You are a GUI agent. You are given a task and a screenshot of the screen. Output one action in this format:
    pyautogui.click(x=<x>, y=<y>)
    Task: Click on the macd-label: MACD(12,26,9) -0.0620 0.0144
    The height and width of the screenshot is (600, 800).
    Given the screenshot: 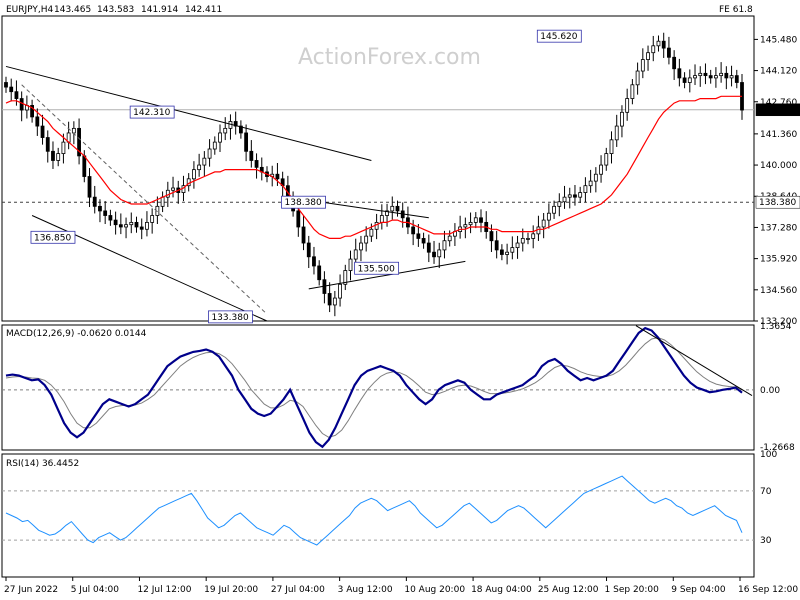 What is the action you would take?
    pyautogui.click(x=76, y=334)
    